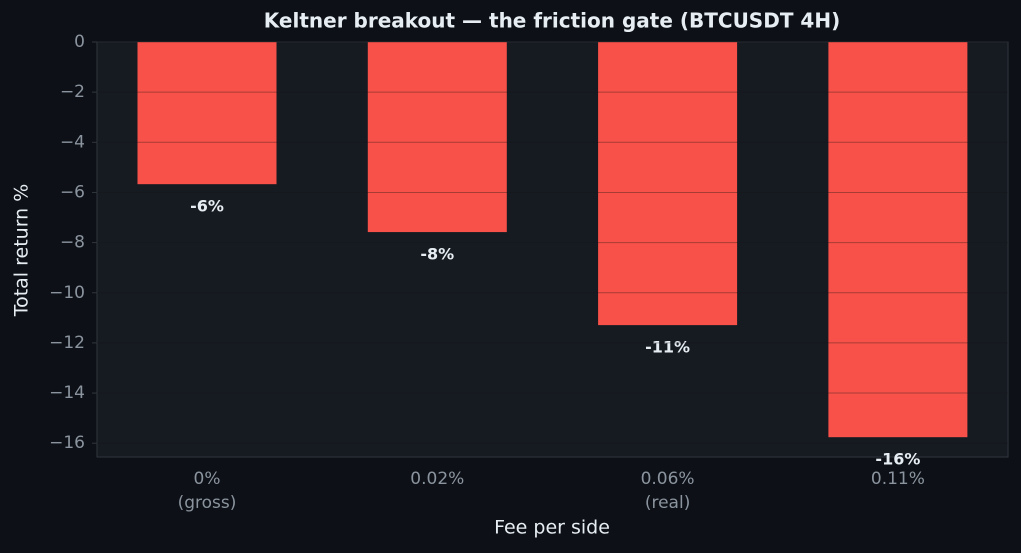 The height and width of the screenshot is (553, 1021). I want to click on y-tick-label: −6, so click(72, 192).